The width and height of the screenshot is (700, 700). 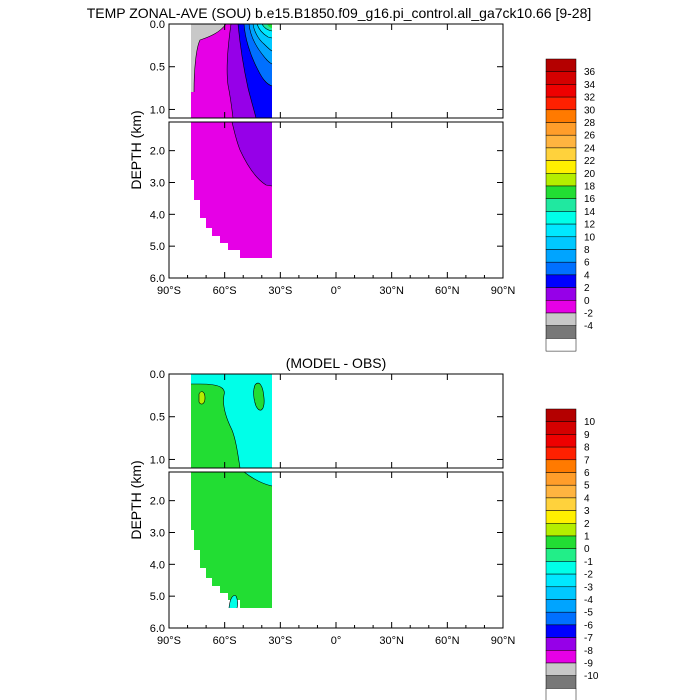 What do you see at coordinates (590, 174) in the screenshot?
I see `colorbar-label: 20` at bounding box center [590, 174].